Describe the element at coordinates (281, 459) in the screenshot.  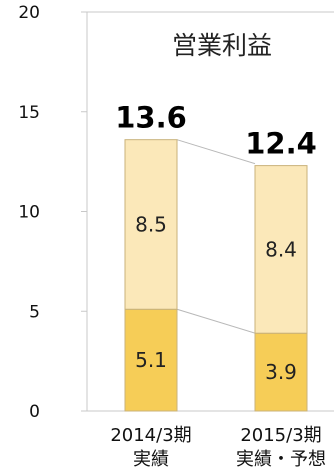
I see `x-category-label-line2: 実績・予想` at that location.